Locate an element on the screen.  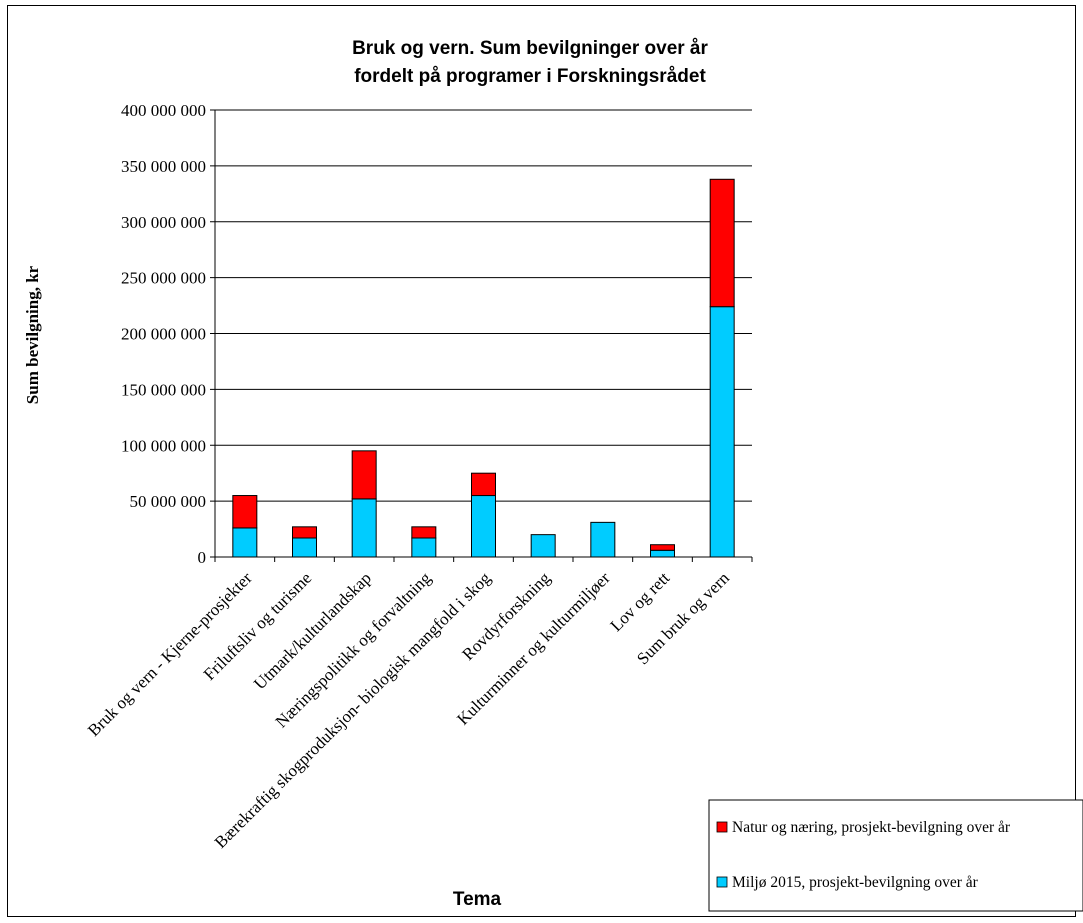
x-axis-title: Tema is located at coordinates (477, 899).